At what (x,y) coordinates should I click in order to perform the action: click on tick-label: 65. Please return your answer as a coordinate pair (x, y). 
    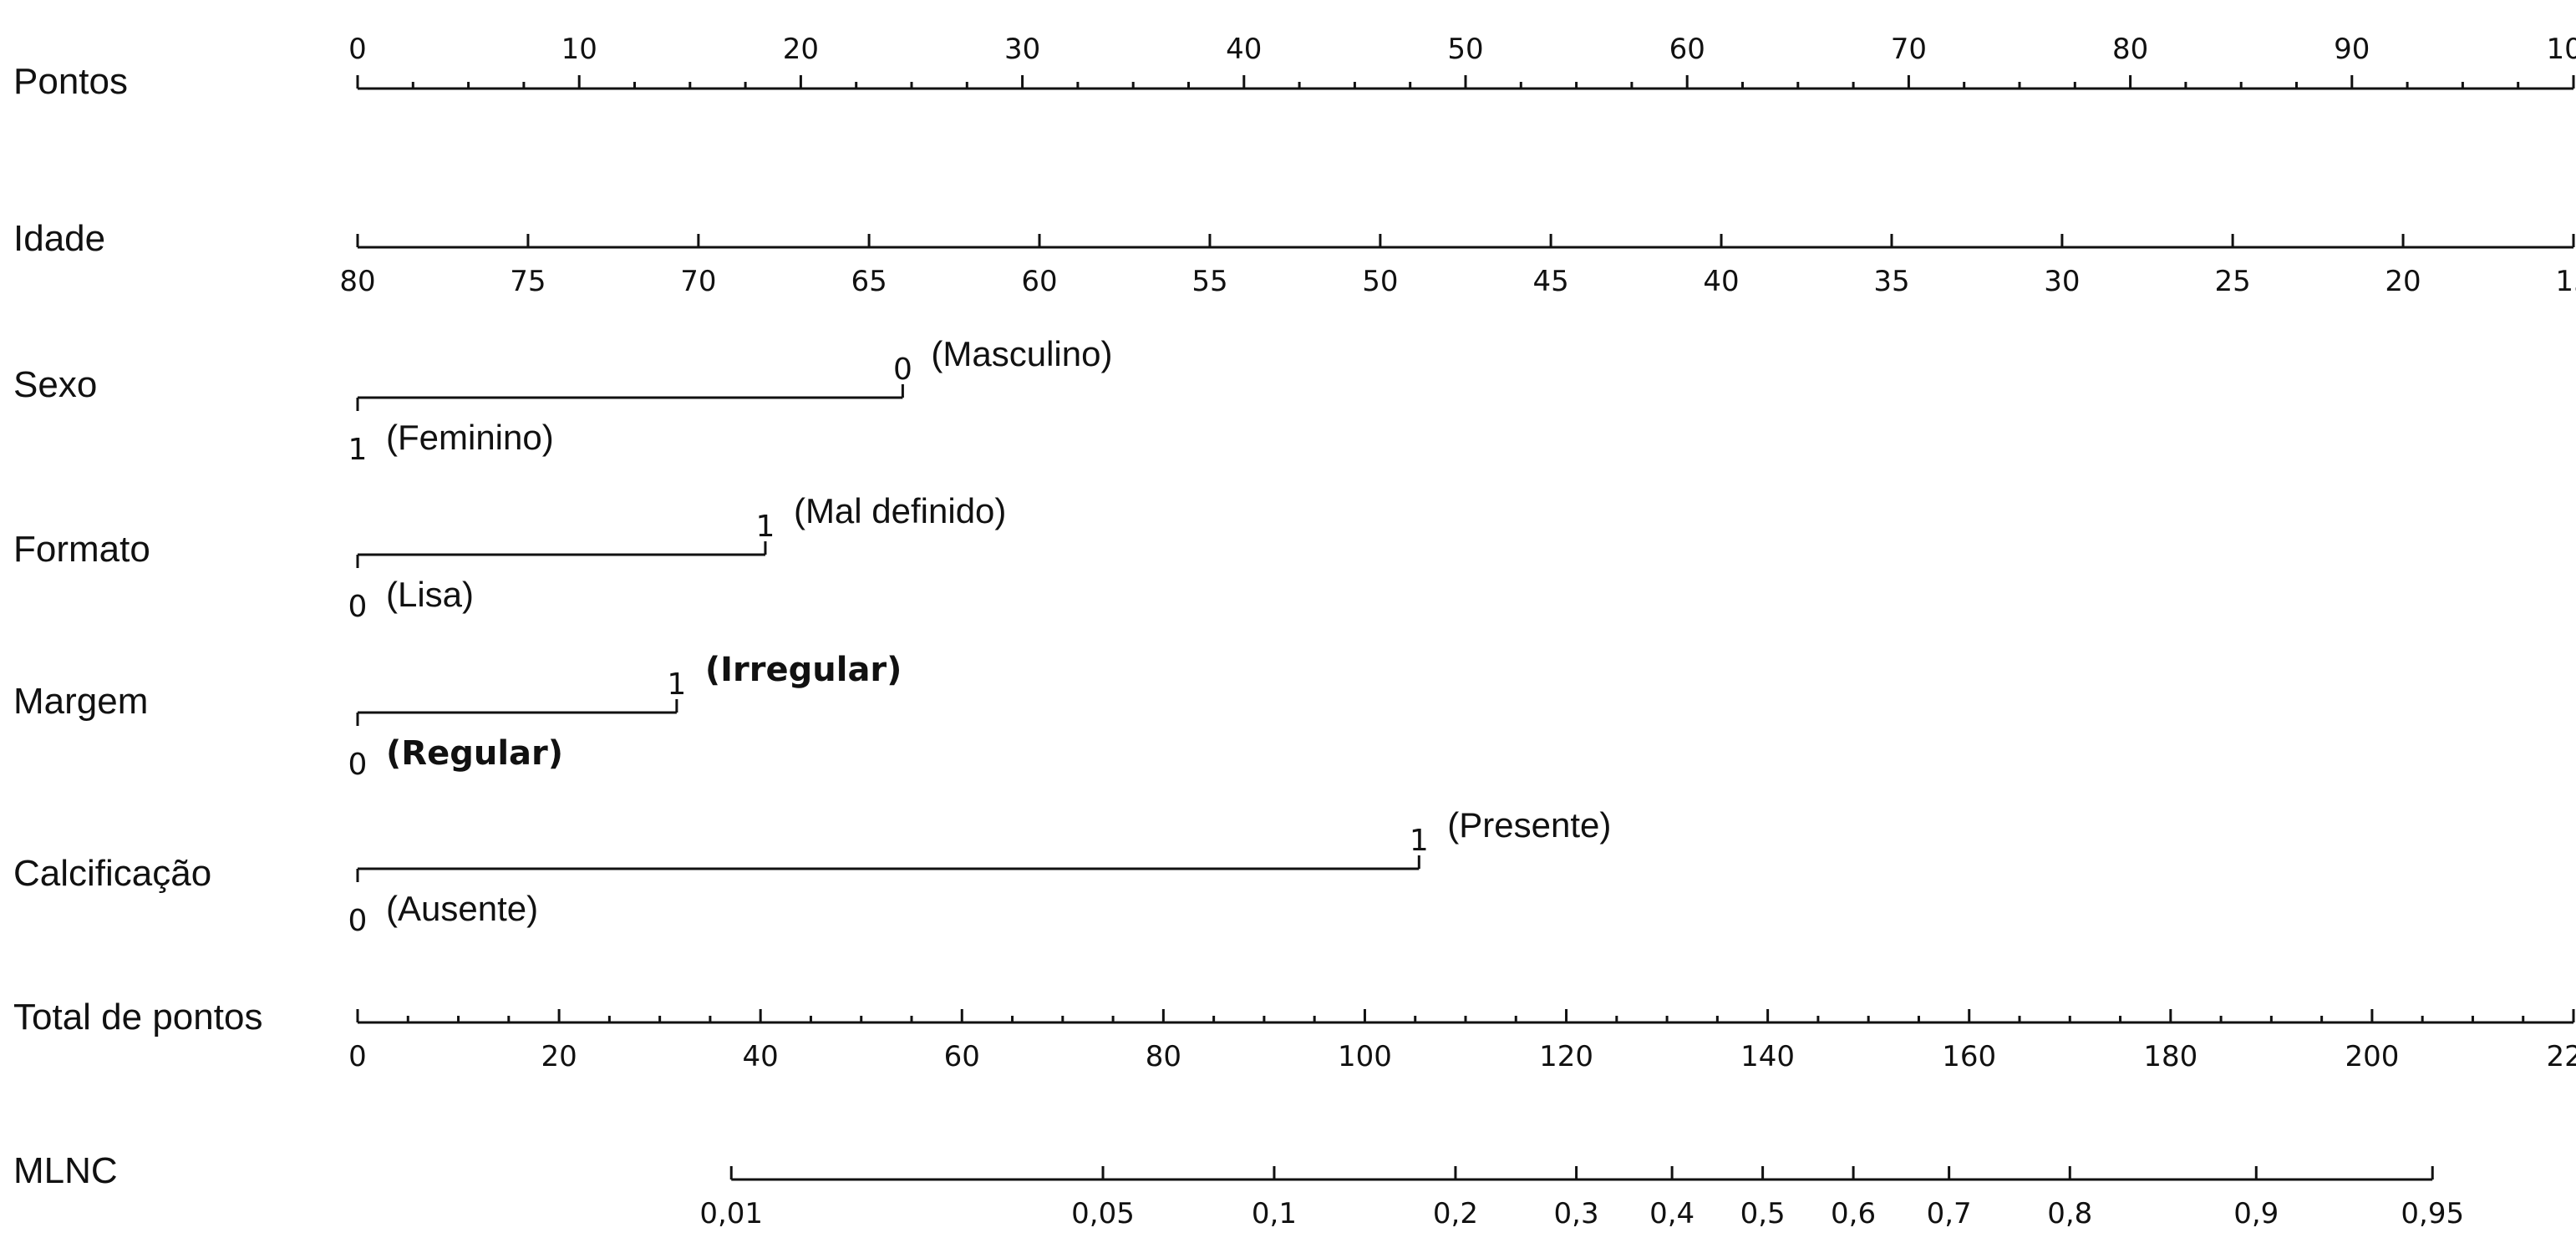
    Looking at the image, I should click on (869, 281).